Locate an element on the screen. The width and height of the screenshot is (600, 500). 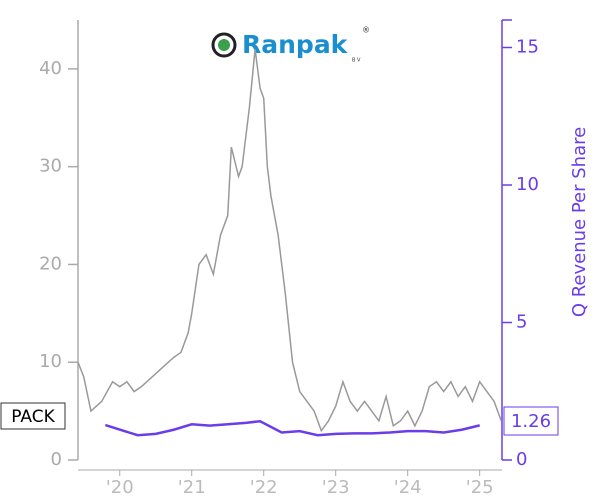
series-line is located at coordinates (292, 428).